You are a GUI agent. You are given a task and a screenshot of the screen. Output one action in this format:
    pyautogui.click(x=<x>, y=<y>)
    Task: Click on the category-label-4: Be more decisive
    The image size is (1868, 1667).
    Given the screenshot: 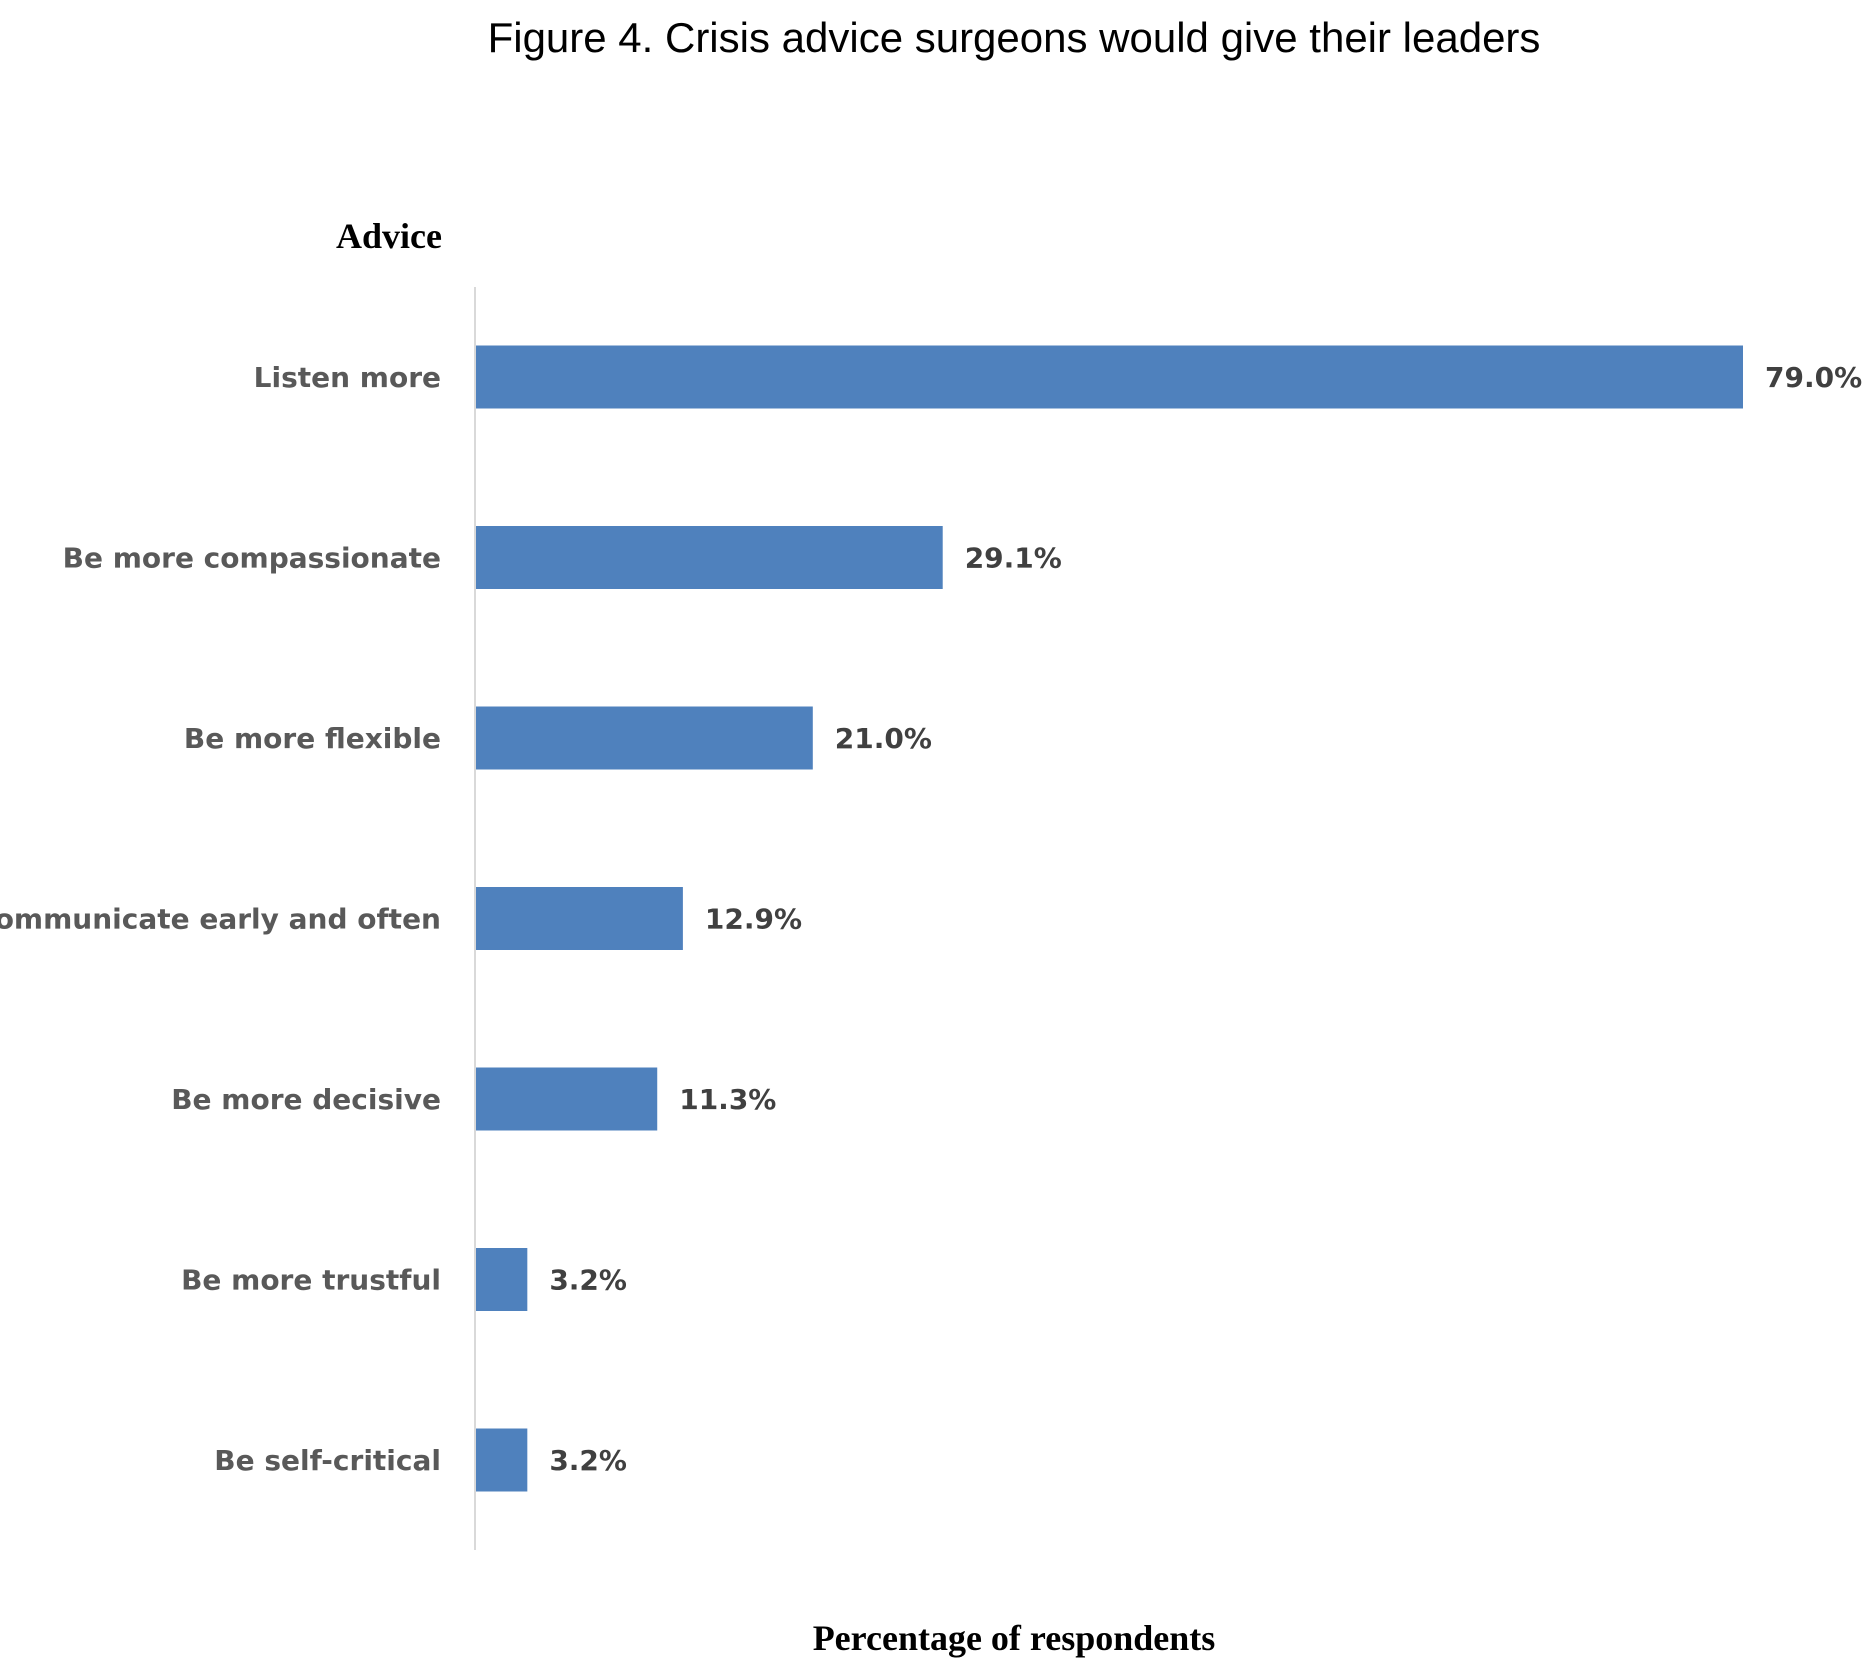 What is the action you would take?
    pyautogui.click(x=306, y=1099)
    